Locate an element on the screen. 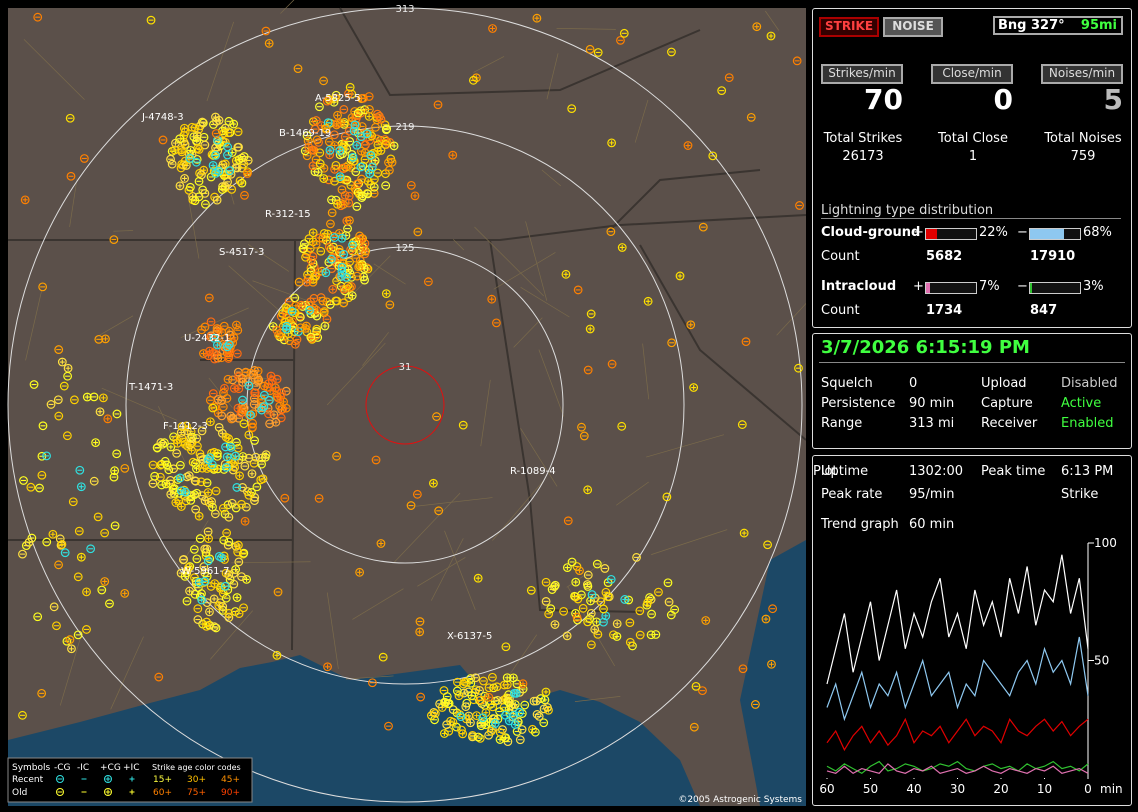 The width and height of the screenshot is (1138, 812). rate-button: Close/min is located at coordinates (972, 74).